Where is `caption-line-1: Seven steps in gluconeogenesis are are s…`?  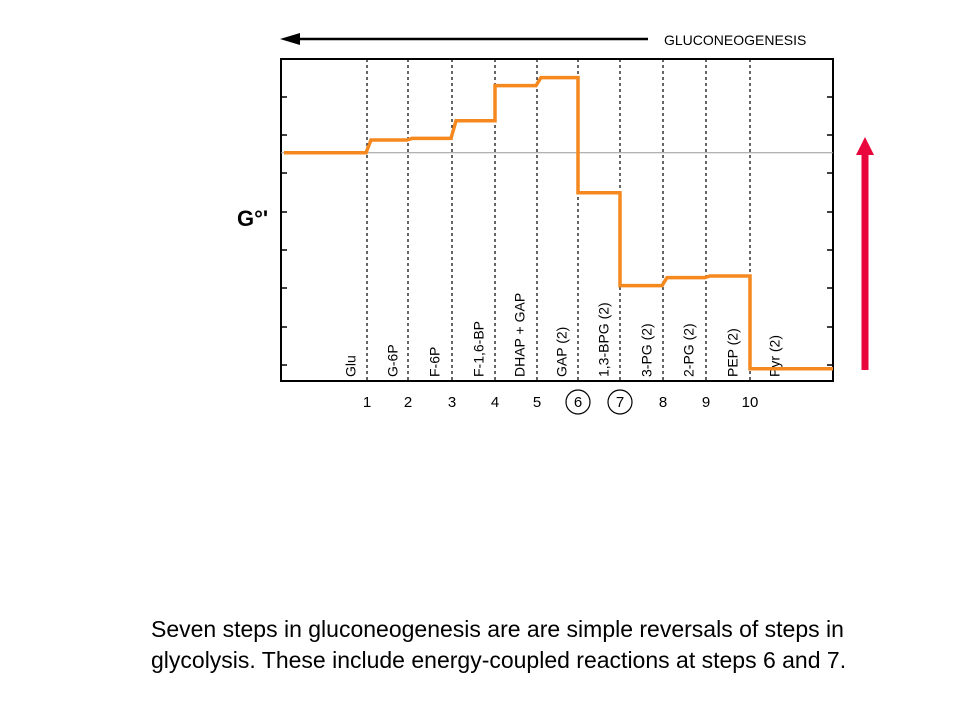 caption-line-1: Seven steps in gluconeogenesis are are s… is located at coordinates (497, 629).